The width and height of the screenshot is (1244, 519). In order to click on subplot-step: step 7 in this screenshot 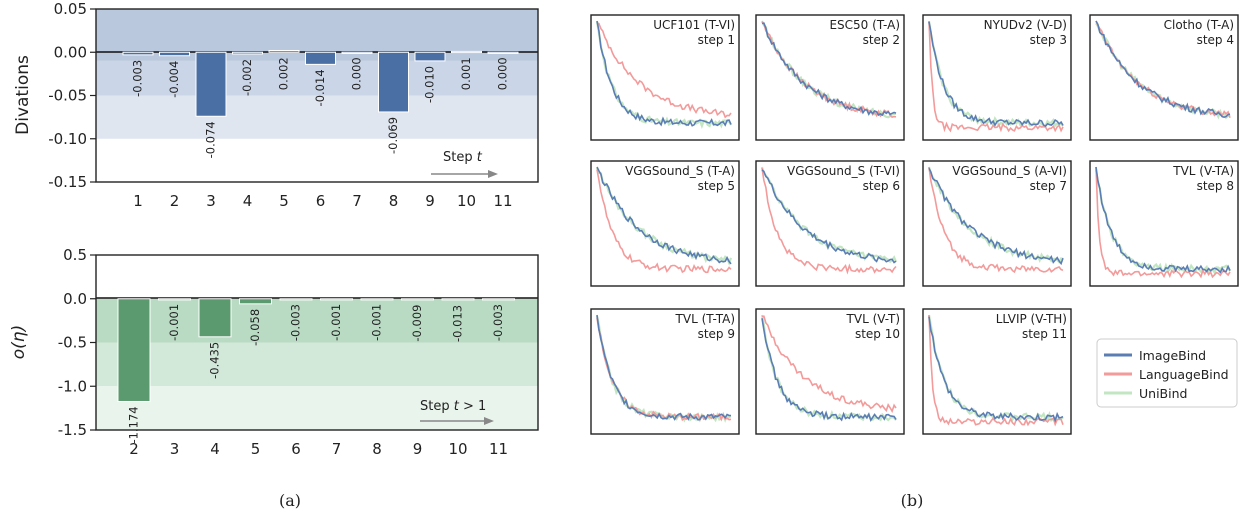, I will do `click(1048, 186)`.